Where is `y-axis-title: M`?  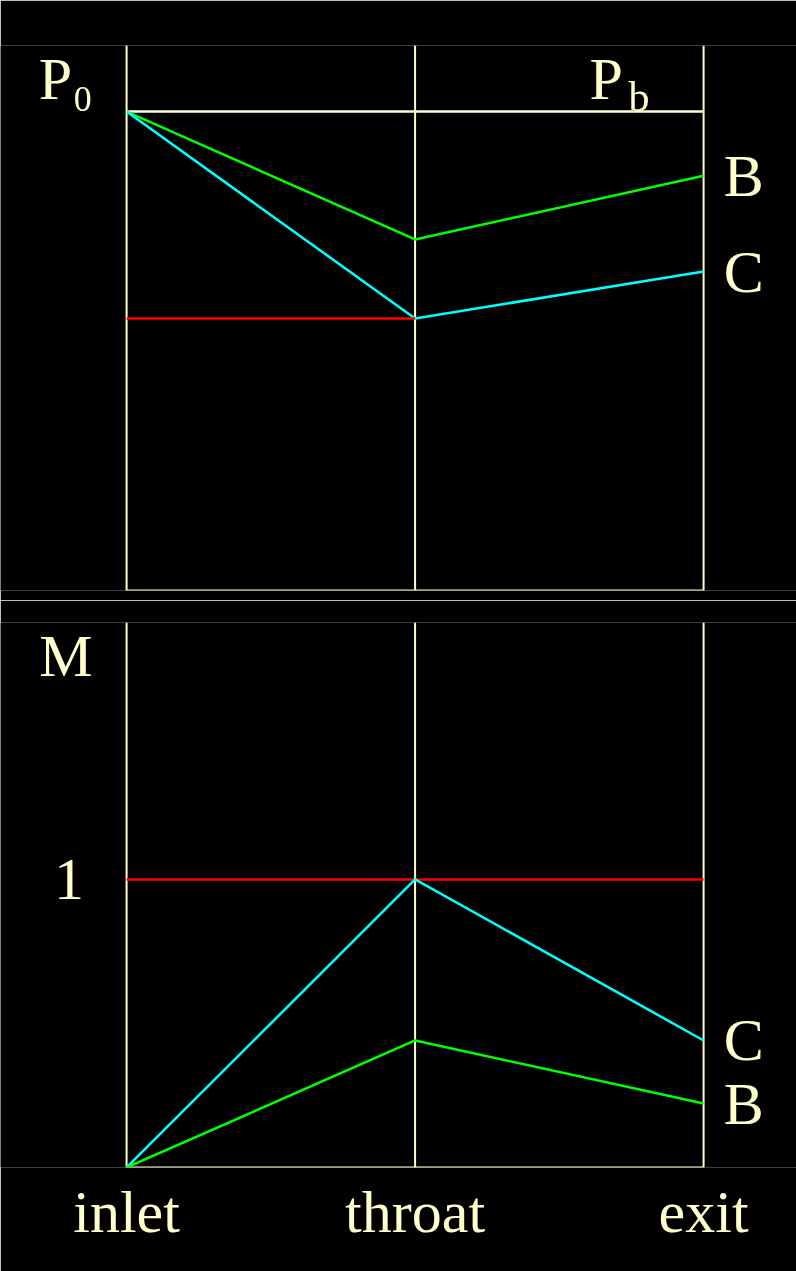
y-axis-title: M is located at coordinates (66, 655).